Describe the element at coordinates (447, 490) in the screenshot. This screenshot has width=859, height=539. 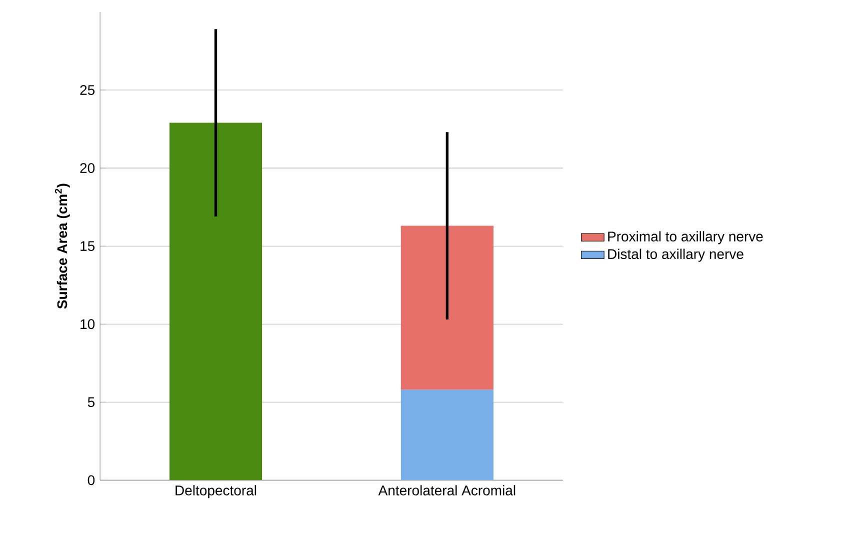
I see `x-tick-label: Anterolateral Acromial` at that location.